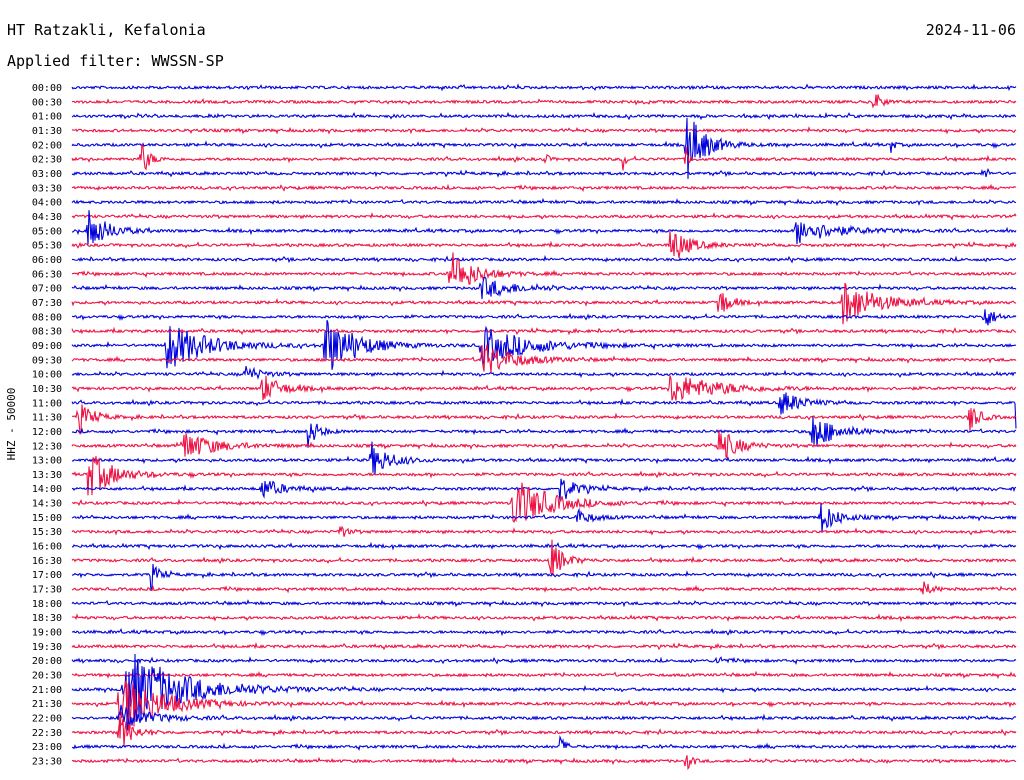 The width and height of the screenshot is (1024, 780). What do you see at coordinates (47, 332) in the screenshot?
I see `time-tick-label: 08:30` at bounding box center [47, 332].